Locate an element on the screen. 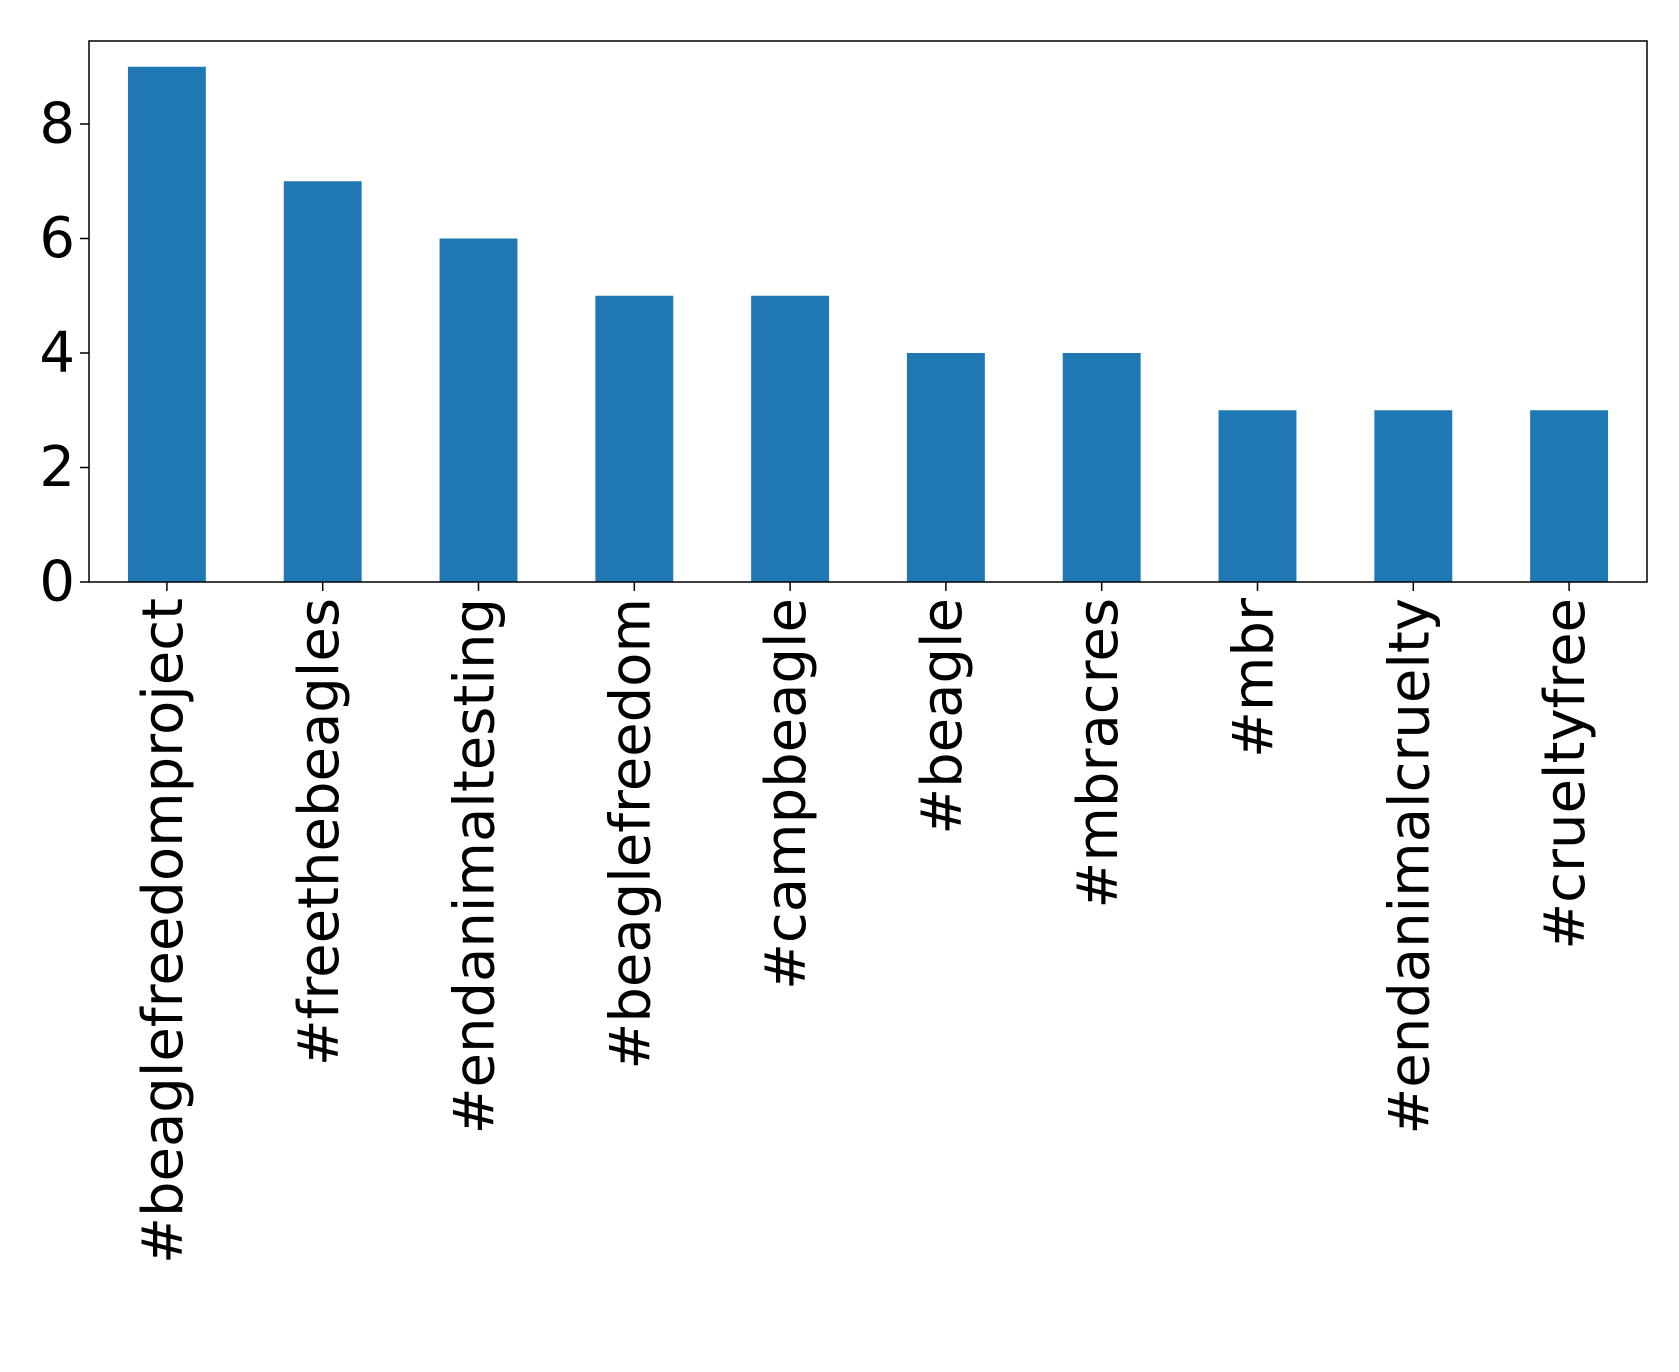 The width and height of the screenshot is (1679, 1372). x-tick-label: #freethebeagles is located at coordinates (319, 832).